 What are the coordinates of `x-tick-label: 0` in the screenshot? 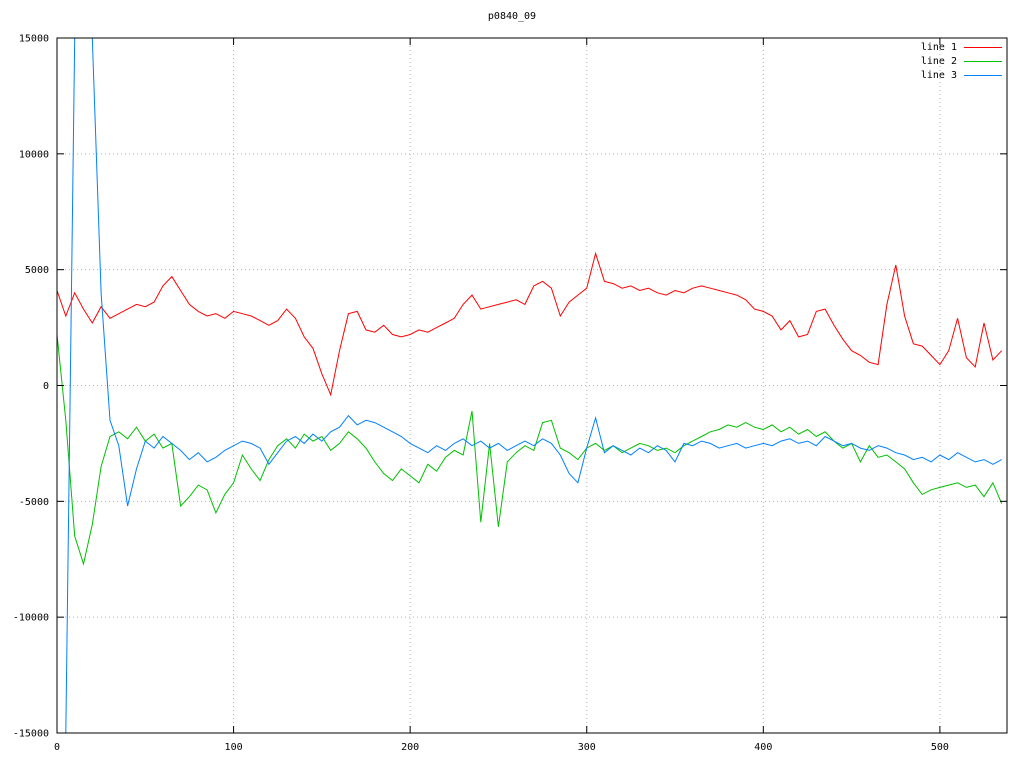 It's located at (57, 747).